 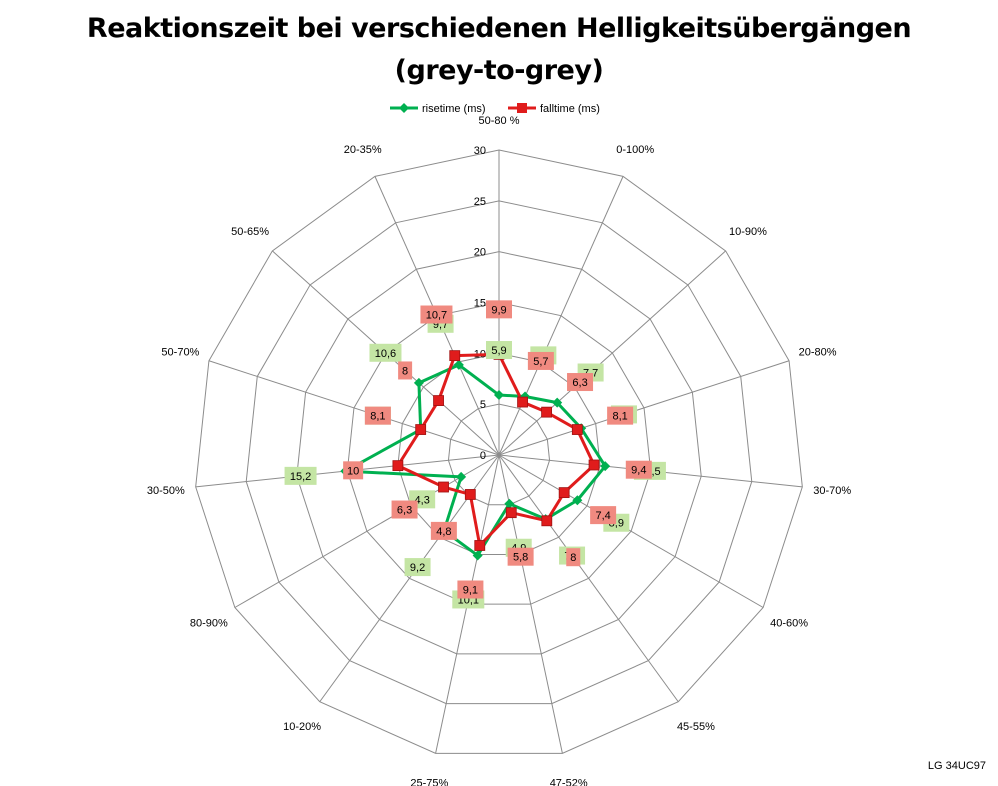 I want to click on category-label: 20-80%, so click(x=818, y=352).